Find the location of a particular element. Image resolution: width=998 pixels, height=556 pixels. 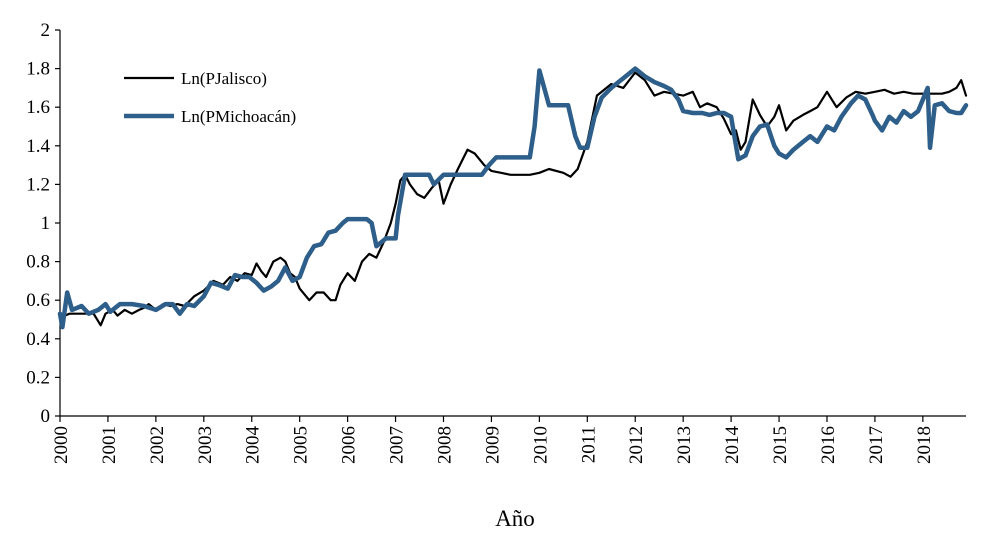

y-tick-label: 0 is located at coordinates (46, 416).